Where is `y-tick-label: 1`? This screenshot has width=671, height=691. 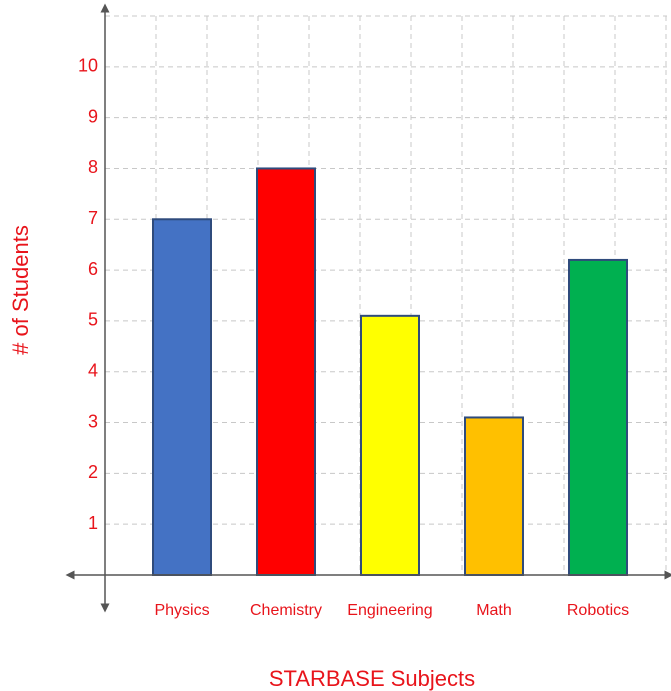
y-tick-label: 1 is located at coordinates (93, 523).